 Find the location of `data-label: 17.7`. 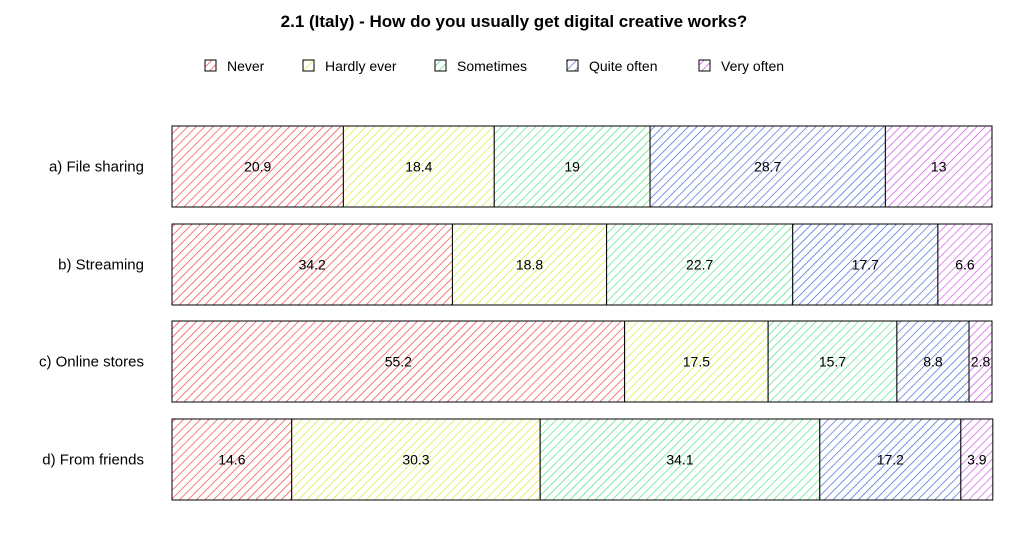

data-label: 17.7 is located at coordinates (865, 265).